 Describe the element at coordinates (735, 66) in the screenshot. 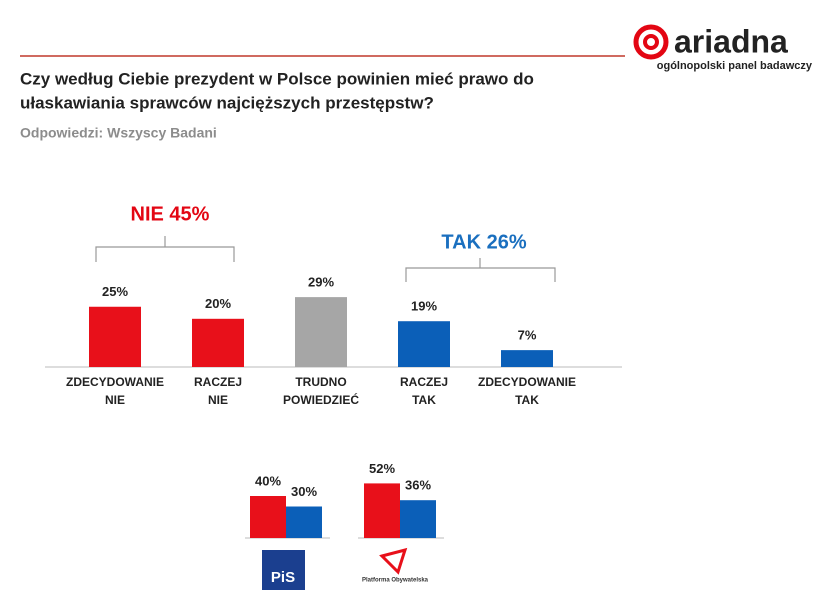

I see `logo-tagline: ogólnopolski panel badawczy` at that location.